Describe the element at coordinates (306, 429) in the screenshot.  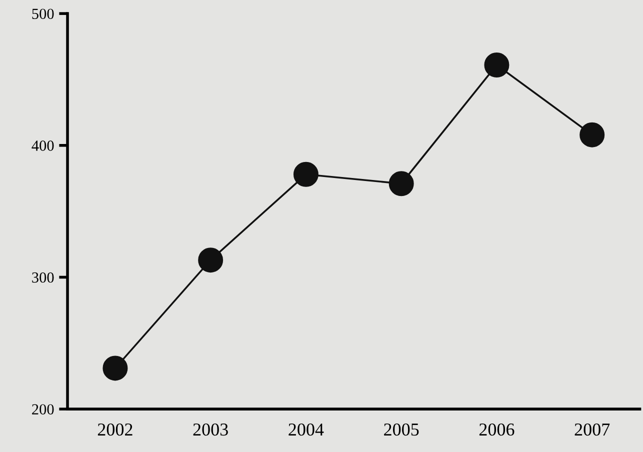
I see `x-tick-label: 2004` at that location.